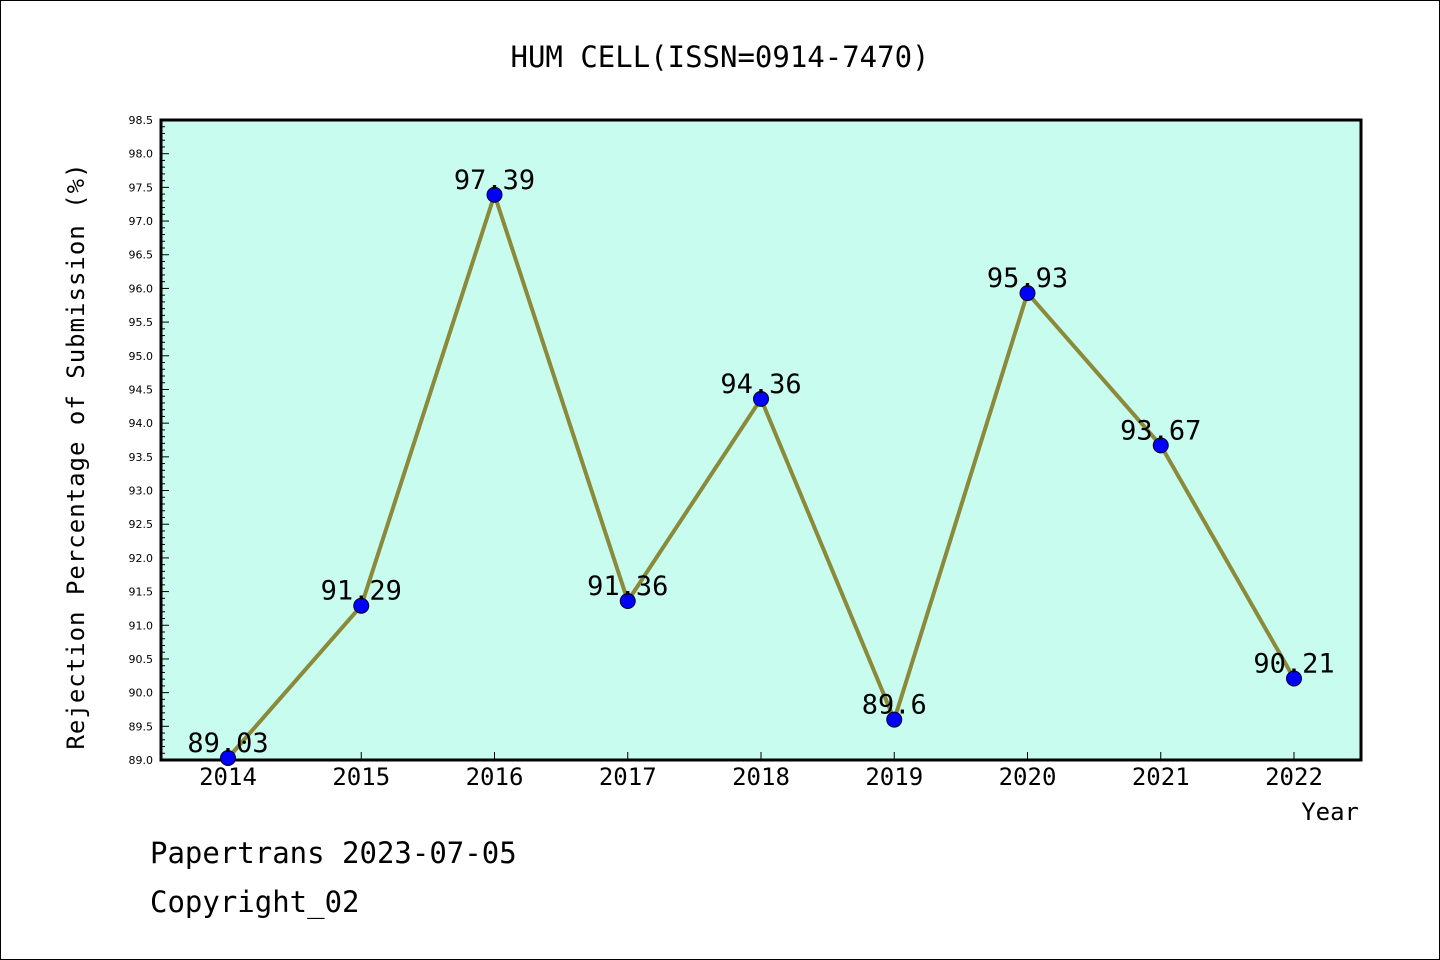 This screenshot has height=960, width=1440. Describe the element at coordinates (333, 853) in the screenshot. I see `footer-source: Papertrans 2023-07-05` at that location.